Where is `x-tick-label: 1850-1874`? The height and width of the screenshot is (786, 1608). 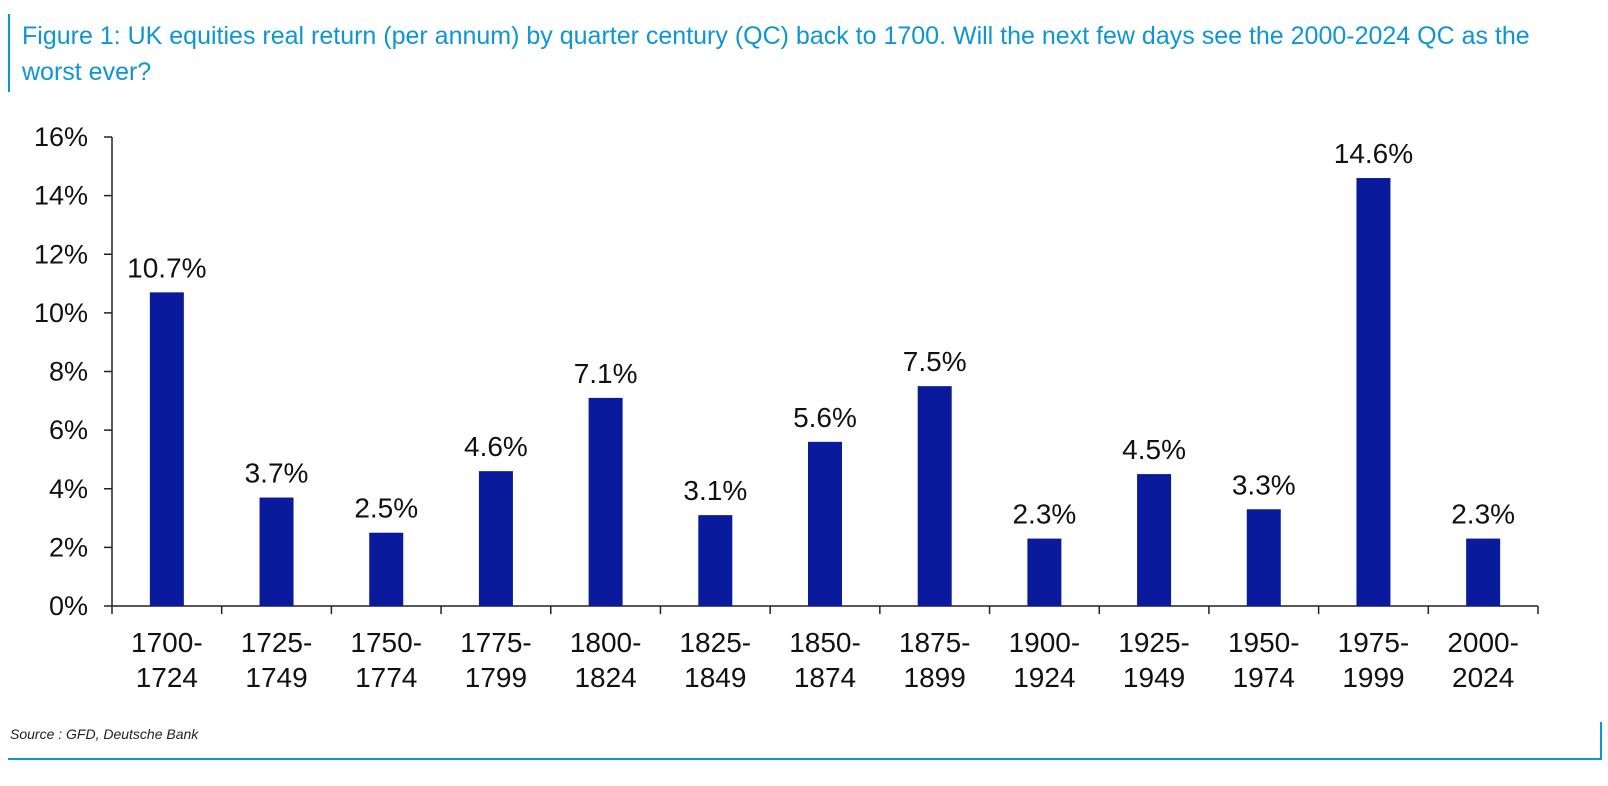
x-tick-label: 1850-1874 is located at coordinates (825, 660).